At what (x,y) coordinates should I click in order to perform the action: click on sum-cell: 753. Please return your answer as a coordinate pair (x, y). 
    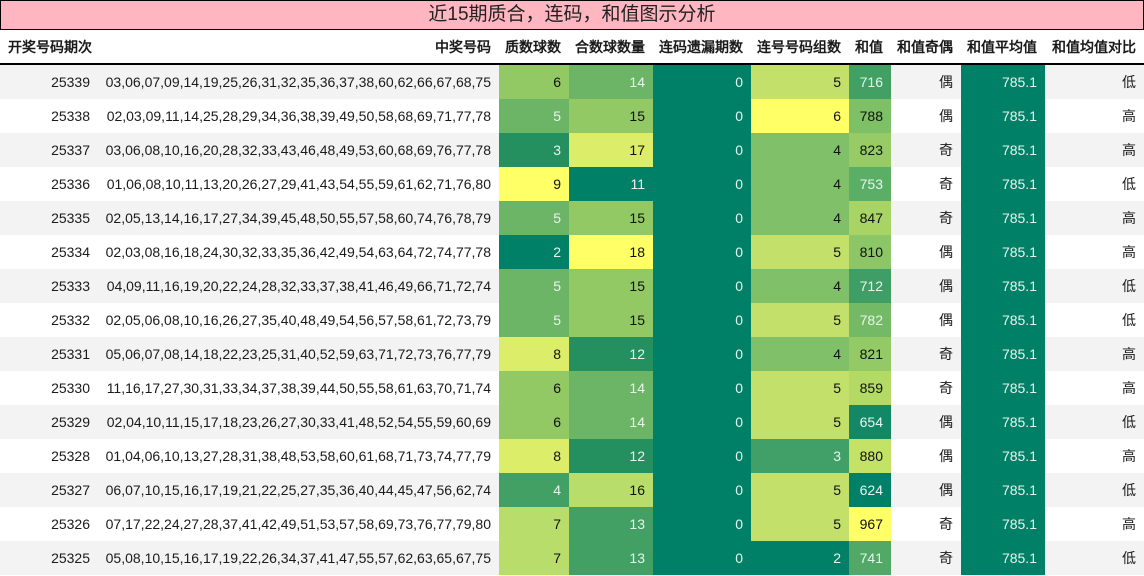
    Looking at the image, I should click on (870, 184).